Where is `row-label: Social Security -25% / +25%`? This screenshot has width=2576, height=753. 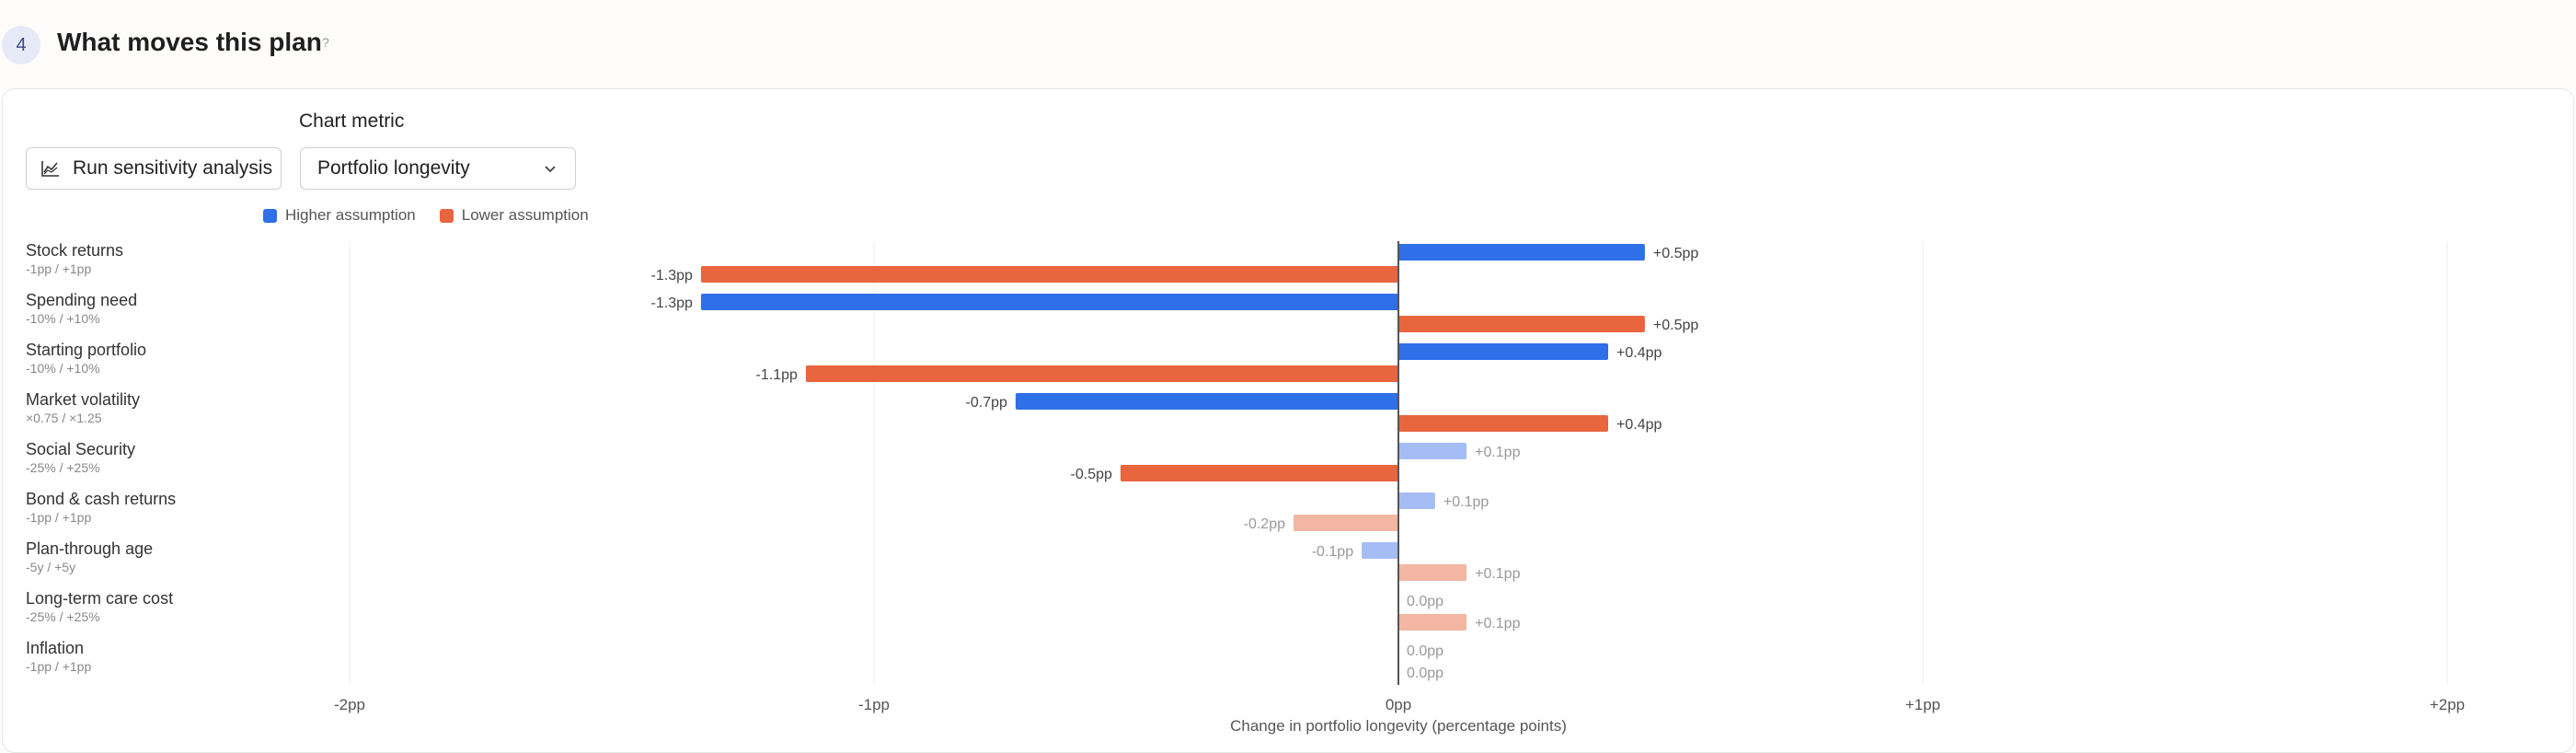 row-label: Social Security -25% / +25% is located at coordinates (80, 457).